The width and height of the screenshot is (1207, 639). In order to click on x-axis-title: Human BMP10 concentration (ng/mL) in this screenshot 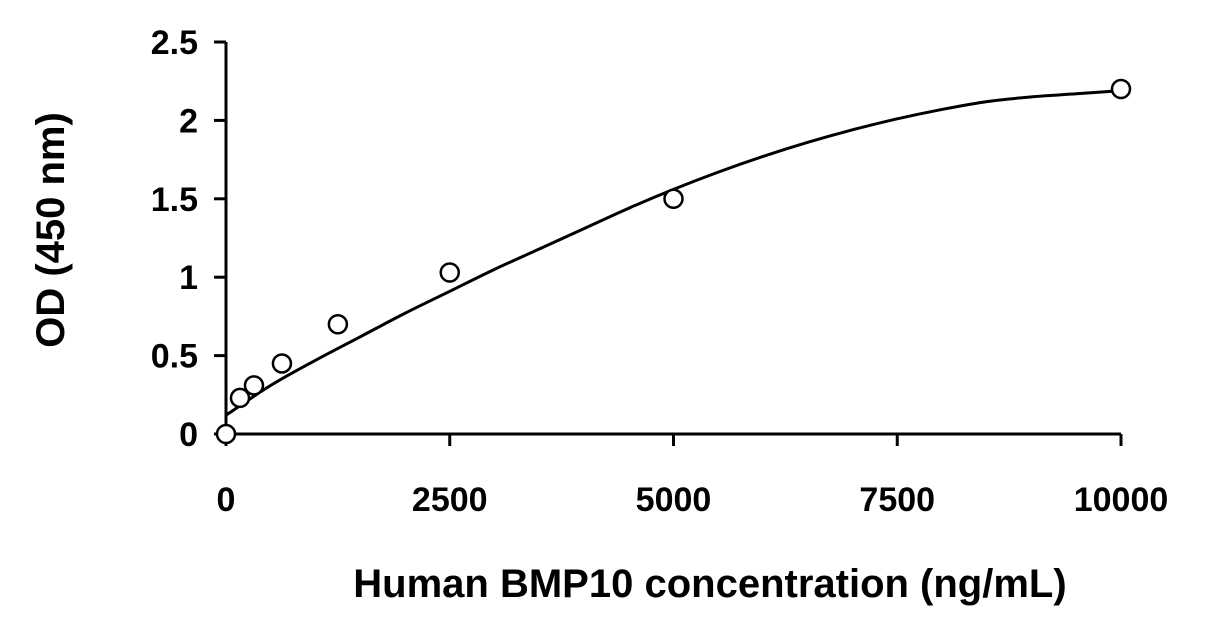, I will do `click(709, 584)`.